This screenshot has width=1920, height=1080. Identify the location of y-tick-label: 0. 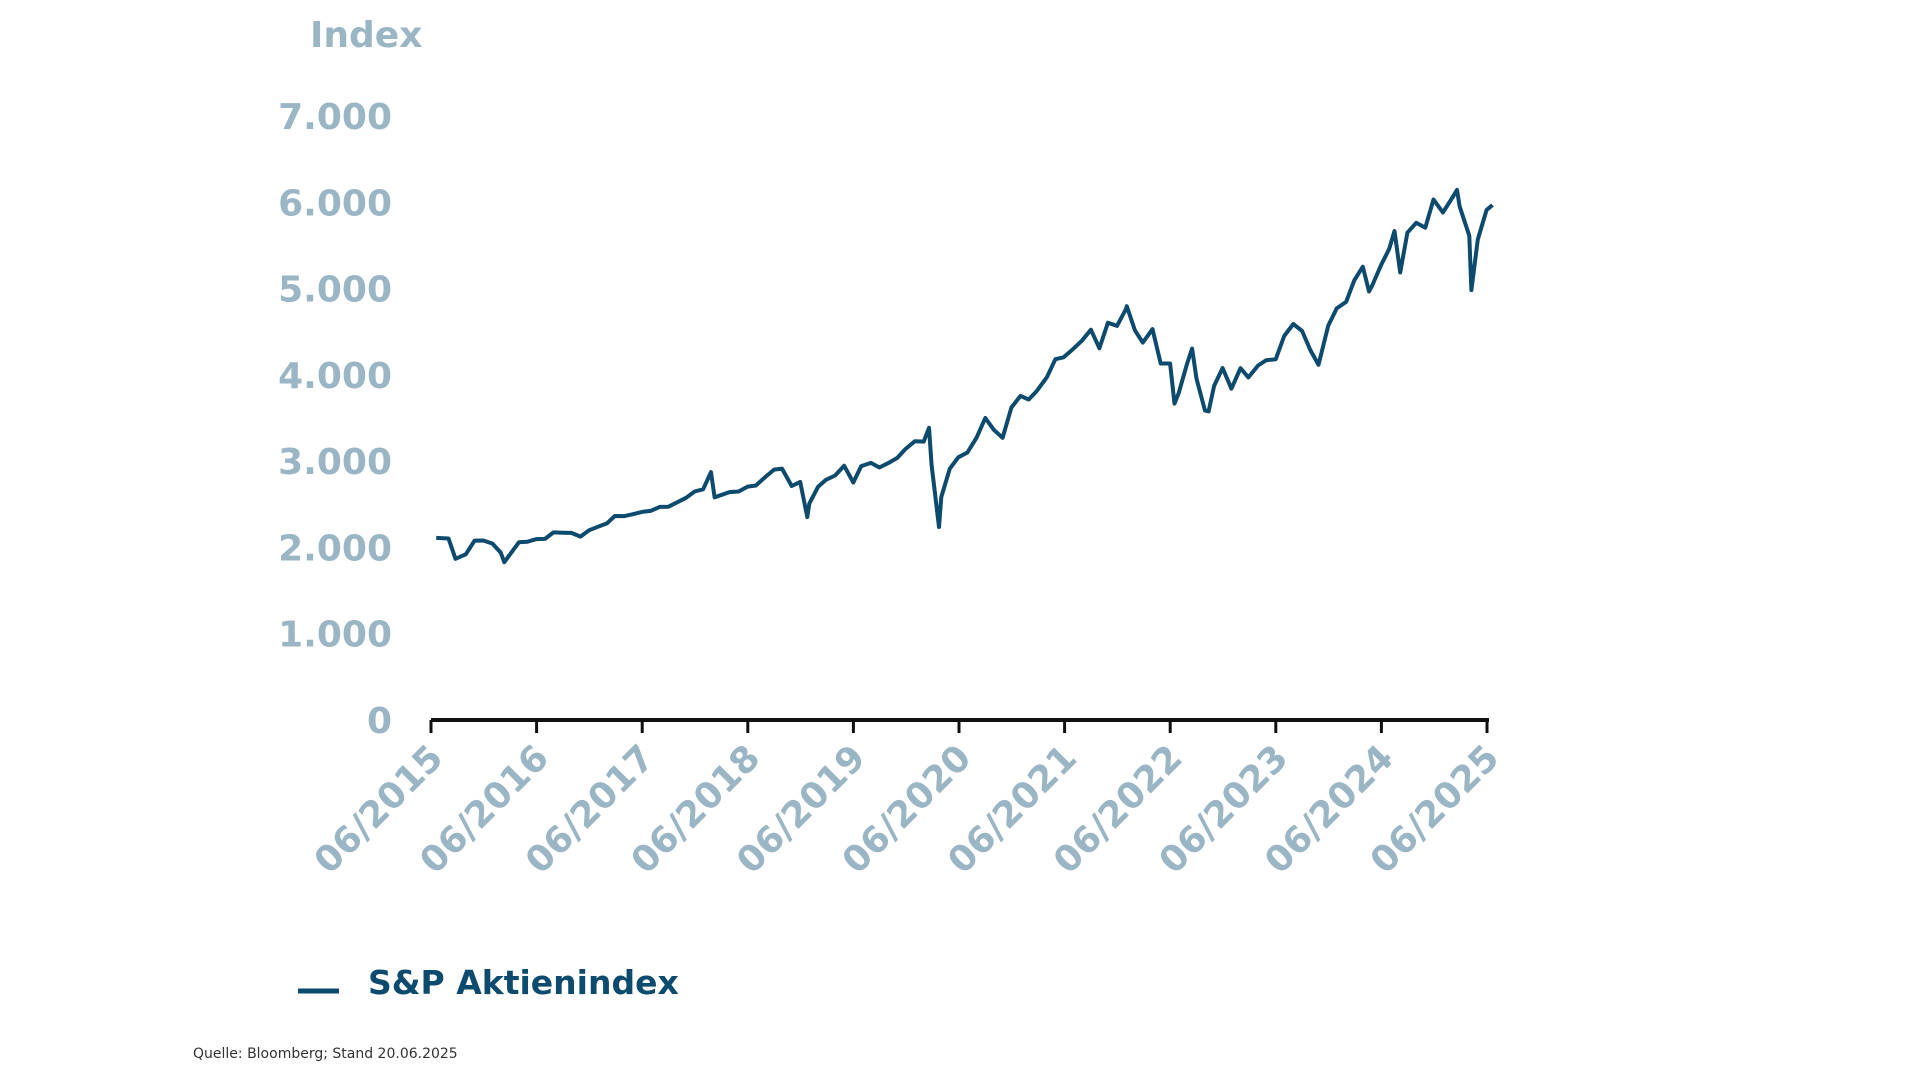
(379, 721).